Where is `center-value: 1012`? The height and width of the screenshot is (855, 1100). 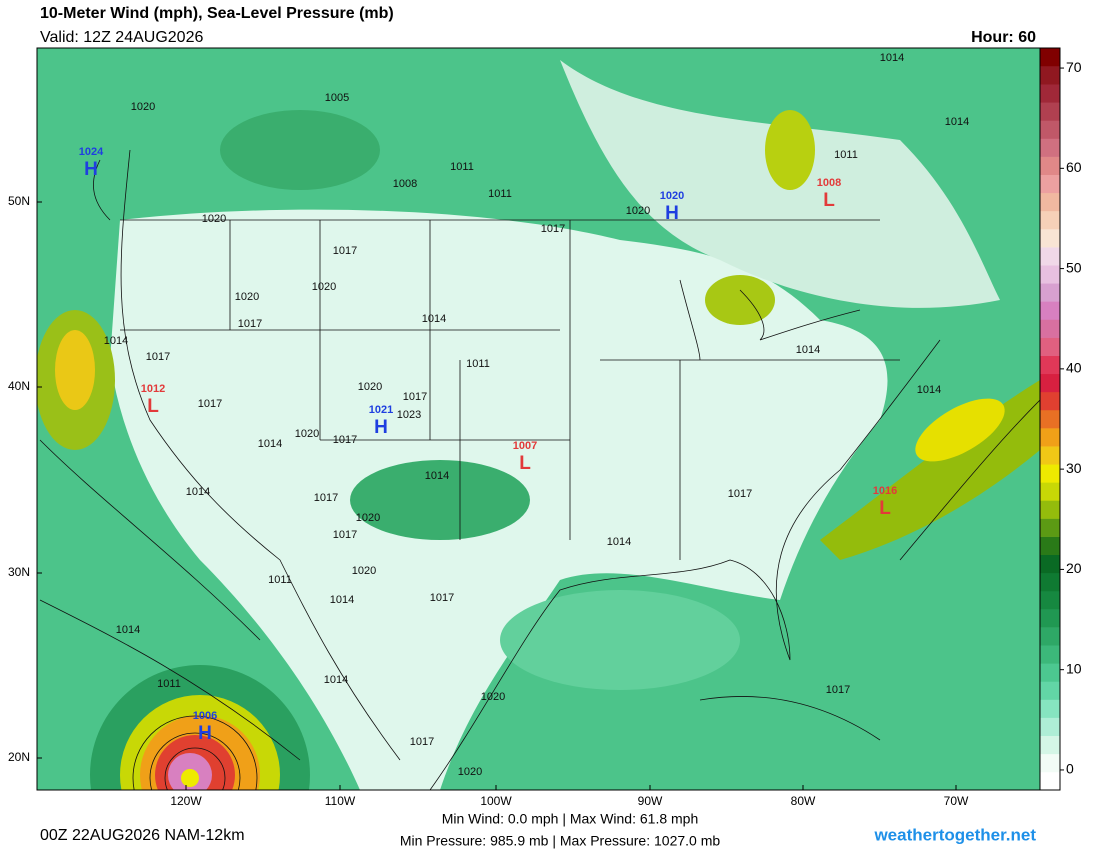
center-value: 1012 is located at coordinates (153, 389).